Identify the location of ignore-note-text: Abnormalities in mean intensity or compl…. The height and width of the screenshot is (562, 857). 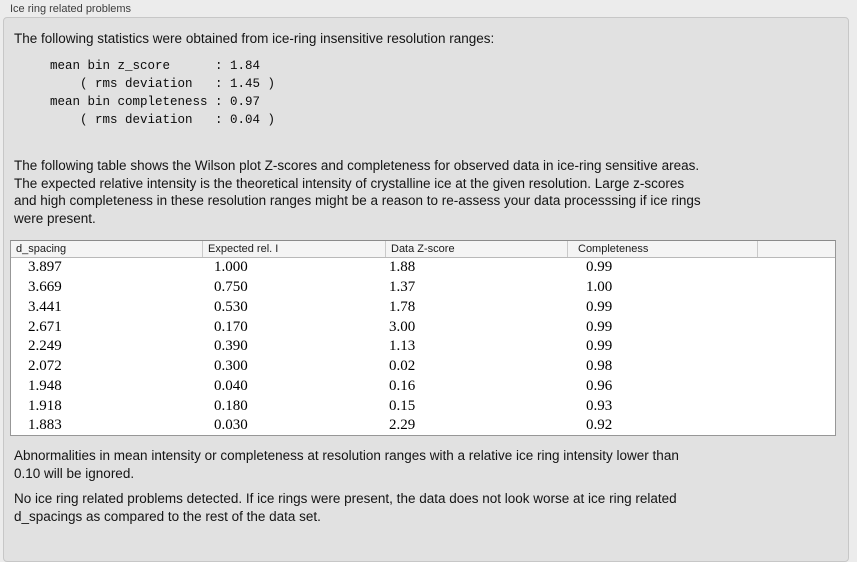
(346, 464).